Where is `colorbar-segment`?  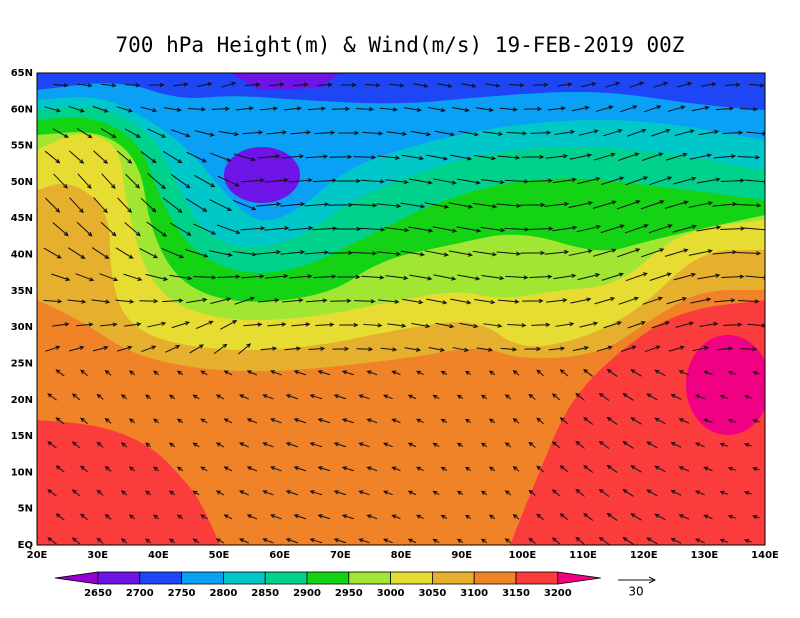 colorbar-segment is located at coordinates (119, 578).